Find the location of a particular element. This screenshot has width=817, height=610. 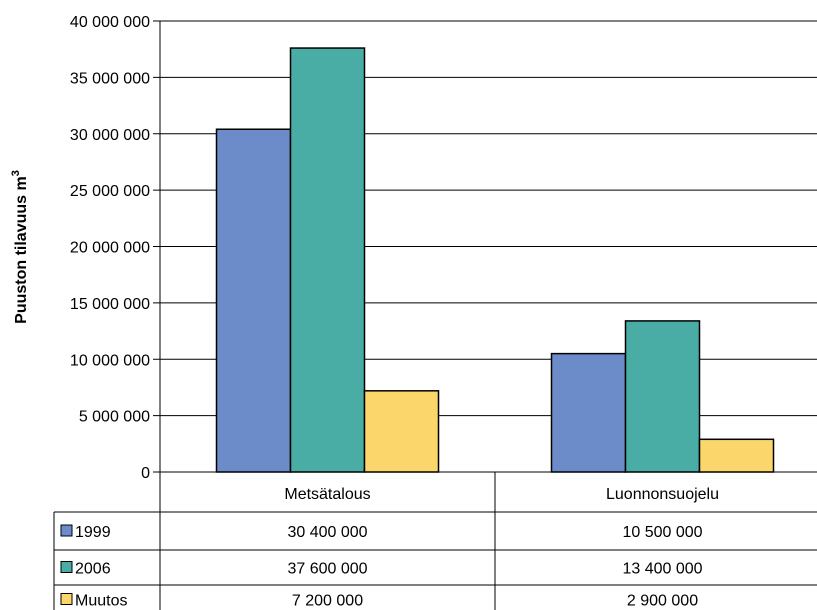

data-label: 10 500 000 is located at coordinates (662, 532).